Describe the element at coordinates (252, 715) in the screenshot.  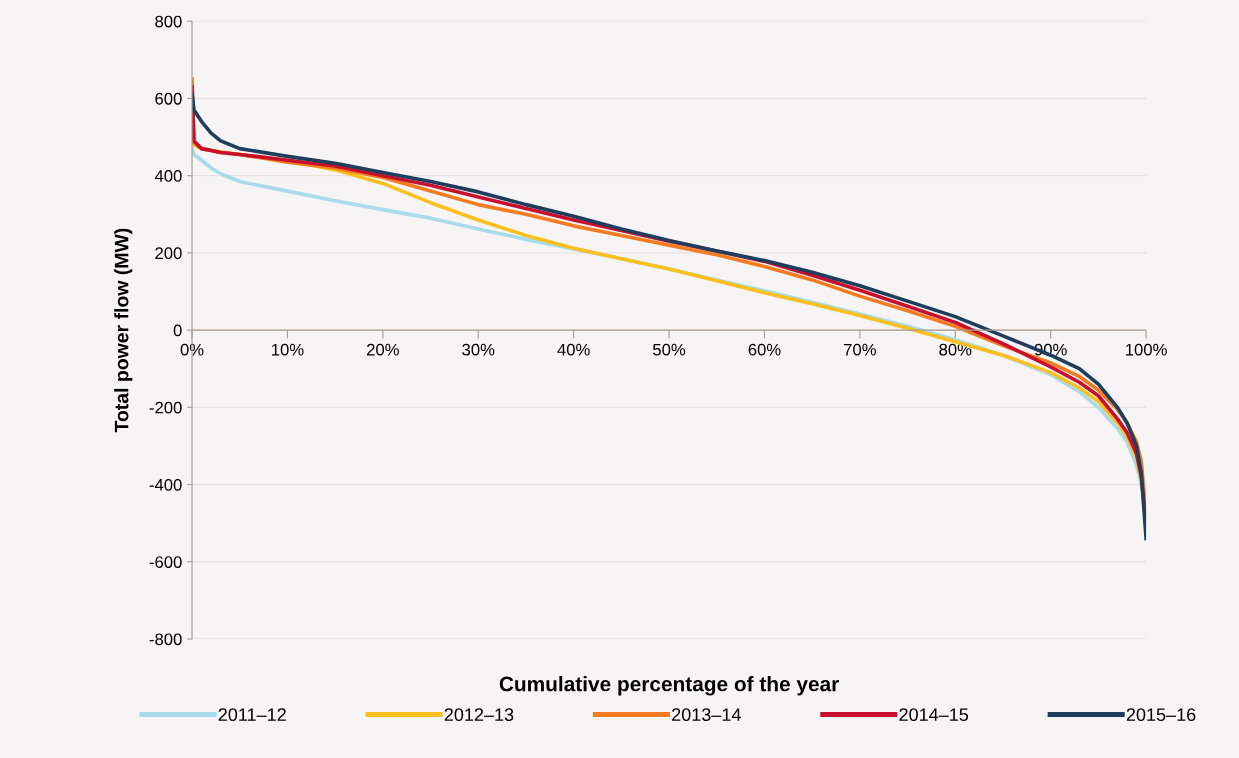
I see `legend-label: 2011–12` at that location.